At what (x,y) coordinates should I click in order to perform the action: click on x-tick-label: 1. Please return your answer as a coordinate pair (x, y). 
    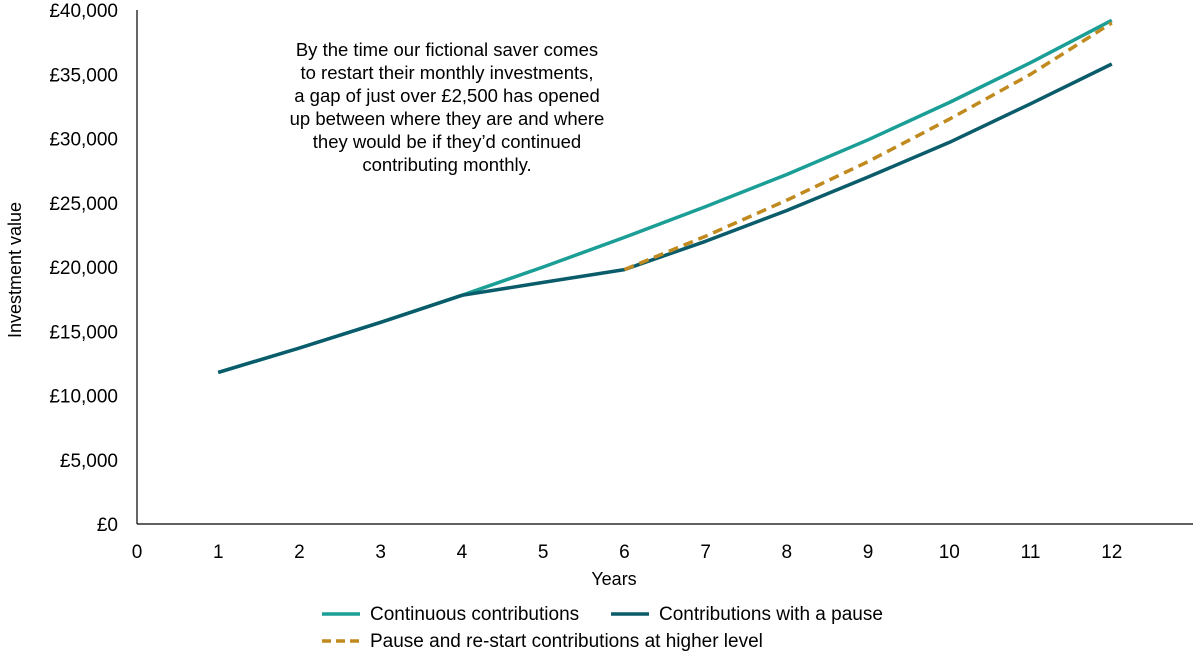
    Looking at the image, I should click on (218, 552).